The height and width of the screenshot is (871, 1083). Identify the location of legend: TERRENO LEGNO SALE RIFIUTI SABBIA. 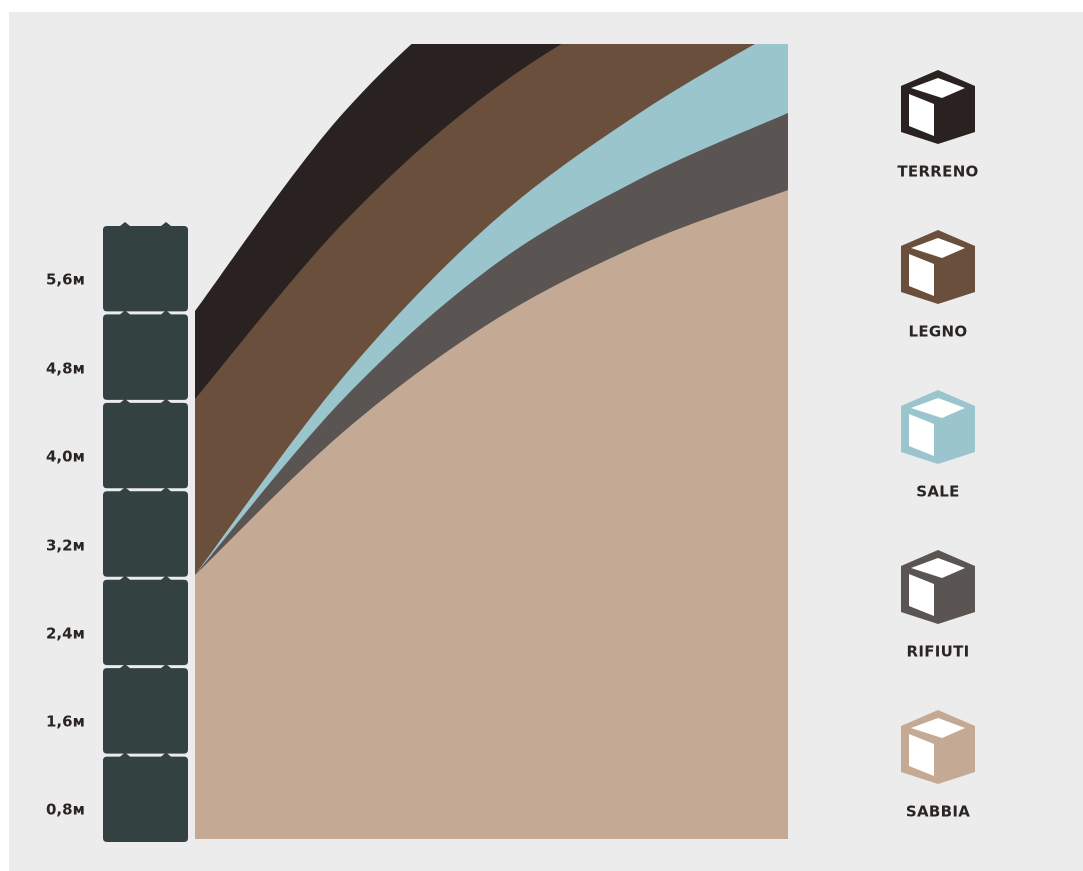
(937, 445).